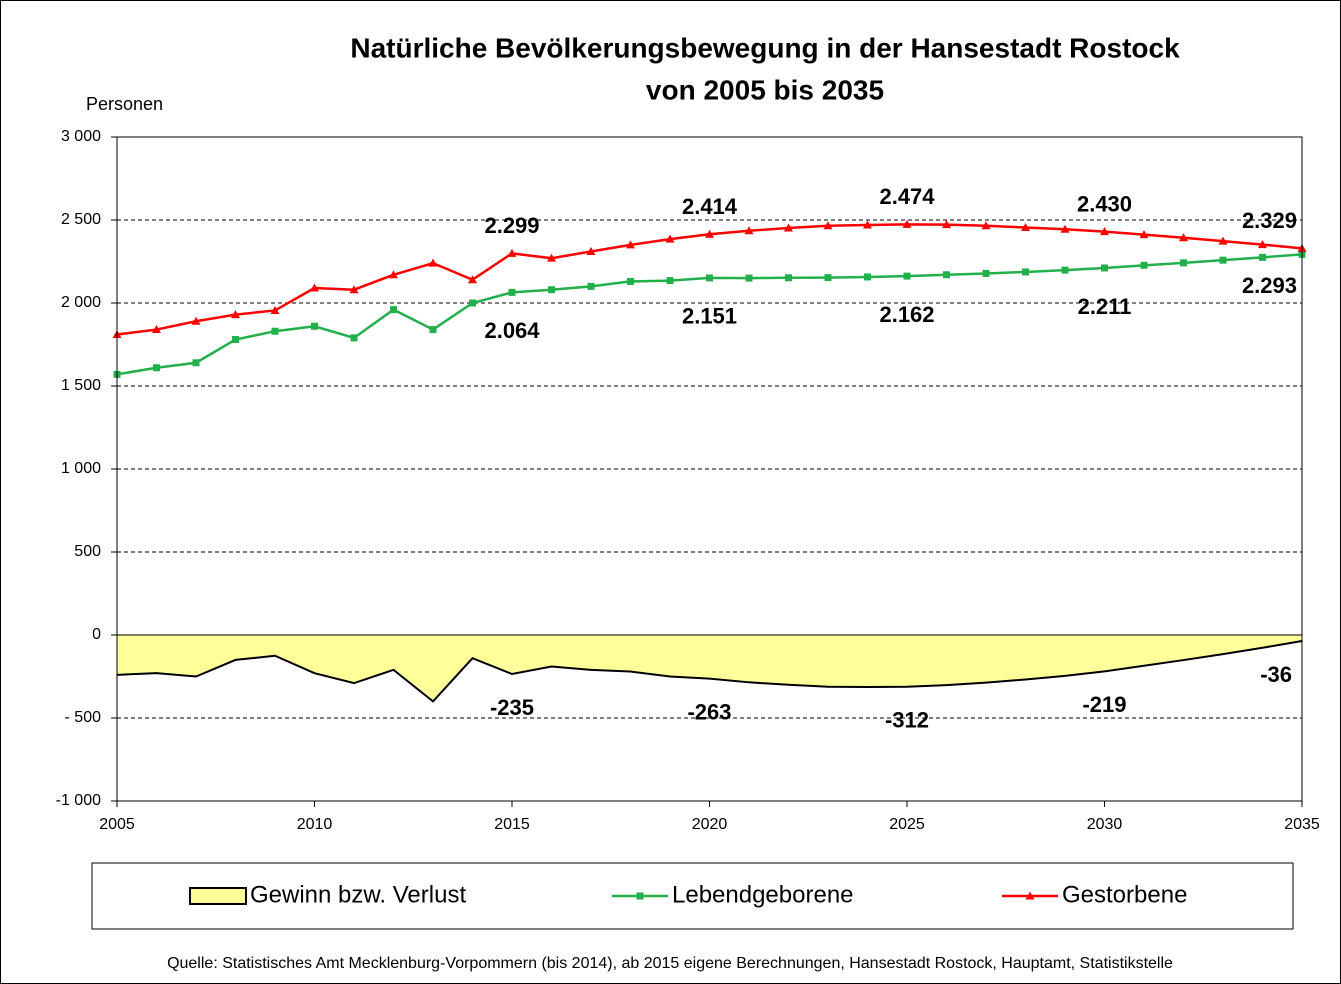 The width and height of the screenshot is (1341, 984). I want to click on y-tick-label: - 500, so click(83, 717).